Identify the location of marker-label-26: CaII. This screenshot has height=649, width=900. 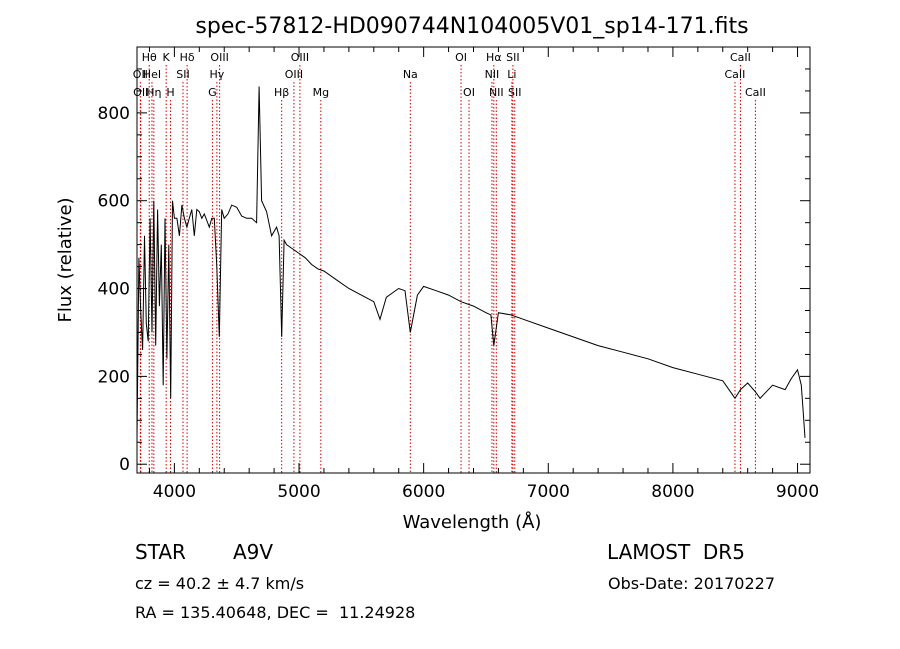
(735, 74).